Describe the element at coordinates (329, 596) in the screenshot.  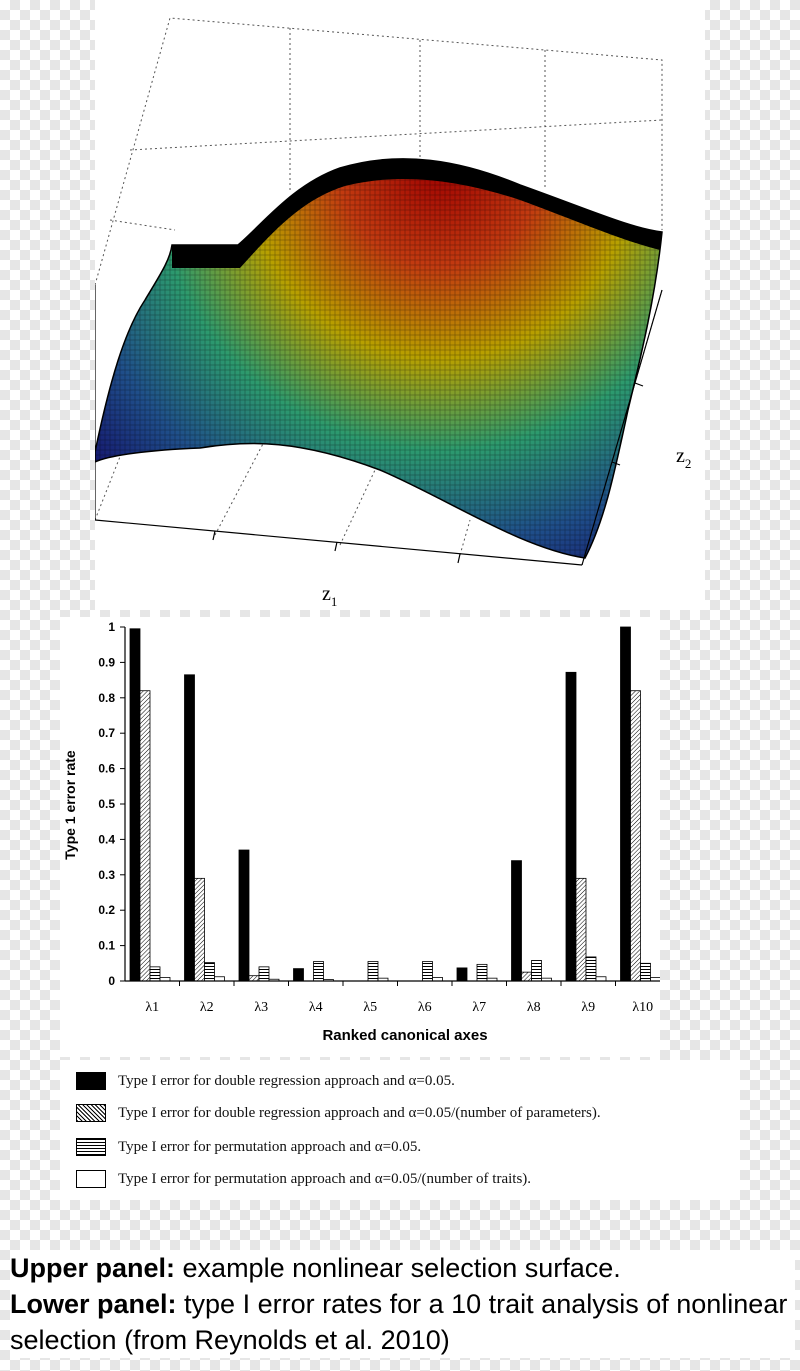
I see `z1-axis-label: z1` at that location.